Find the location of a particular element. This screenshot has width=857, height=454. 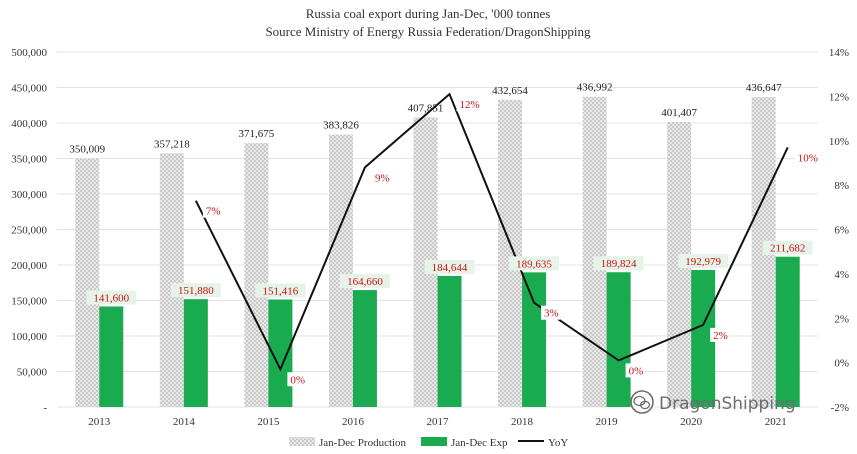

yoy-data-label: 3% is located at coordinates (551, 314).